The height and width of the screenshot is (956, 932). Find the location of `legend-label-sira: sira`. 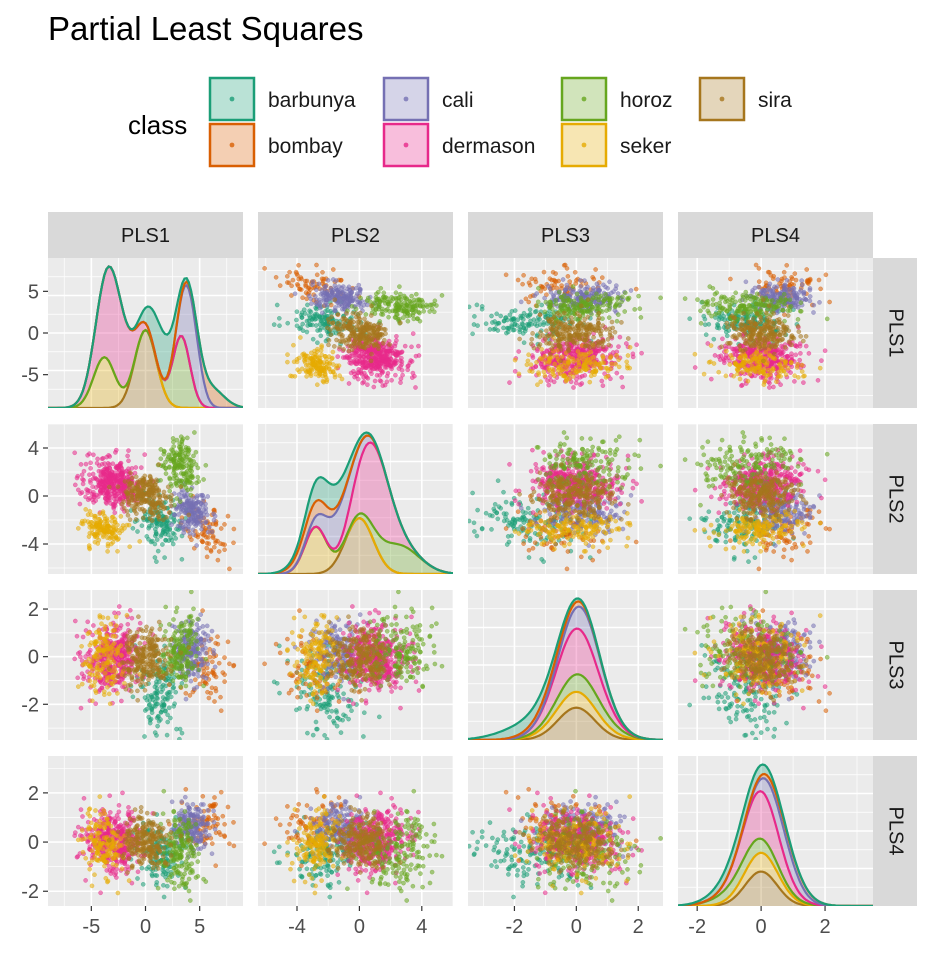

legend-label-sira: sira is located at coordinates (775, 100).